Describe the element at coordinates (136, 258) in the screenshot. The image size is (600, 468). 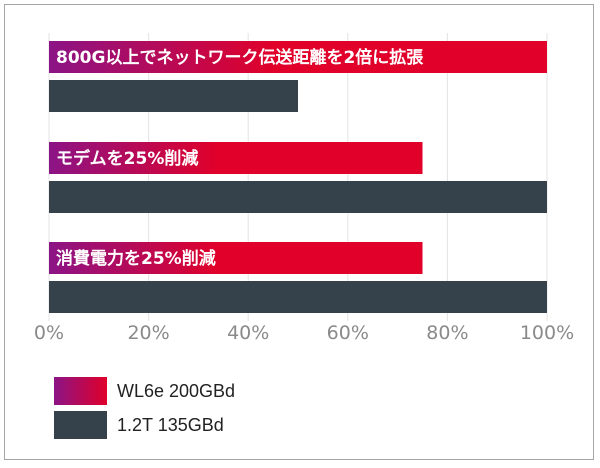
I see `bar-category-label: 消費電力を25%削減` at that location.